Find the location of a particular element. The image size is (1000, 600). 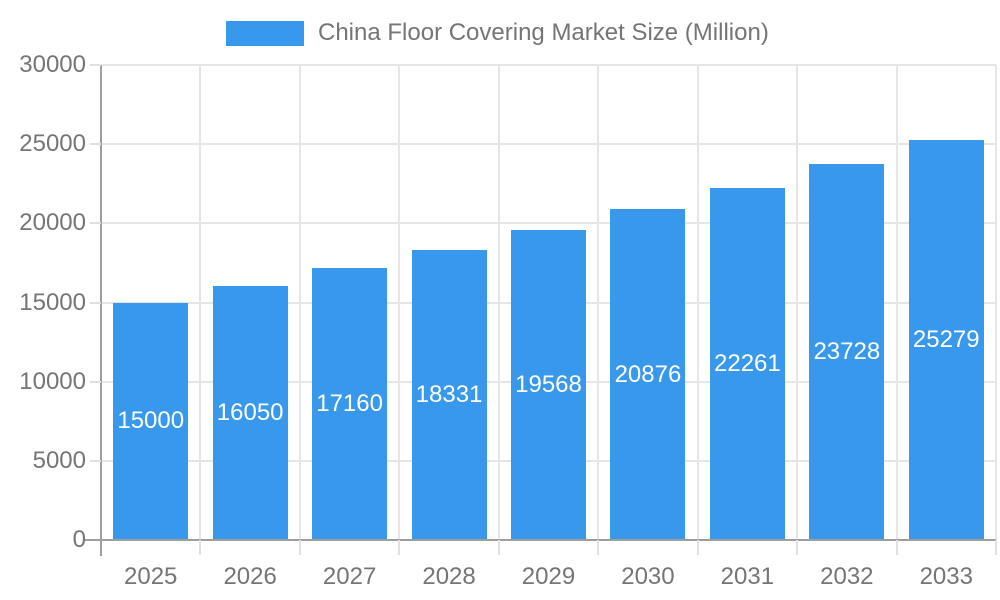

x-axis-line is located at coordinates (540, 540).